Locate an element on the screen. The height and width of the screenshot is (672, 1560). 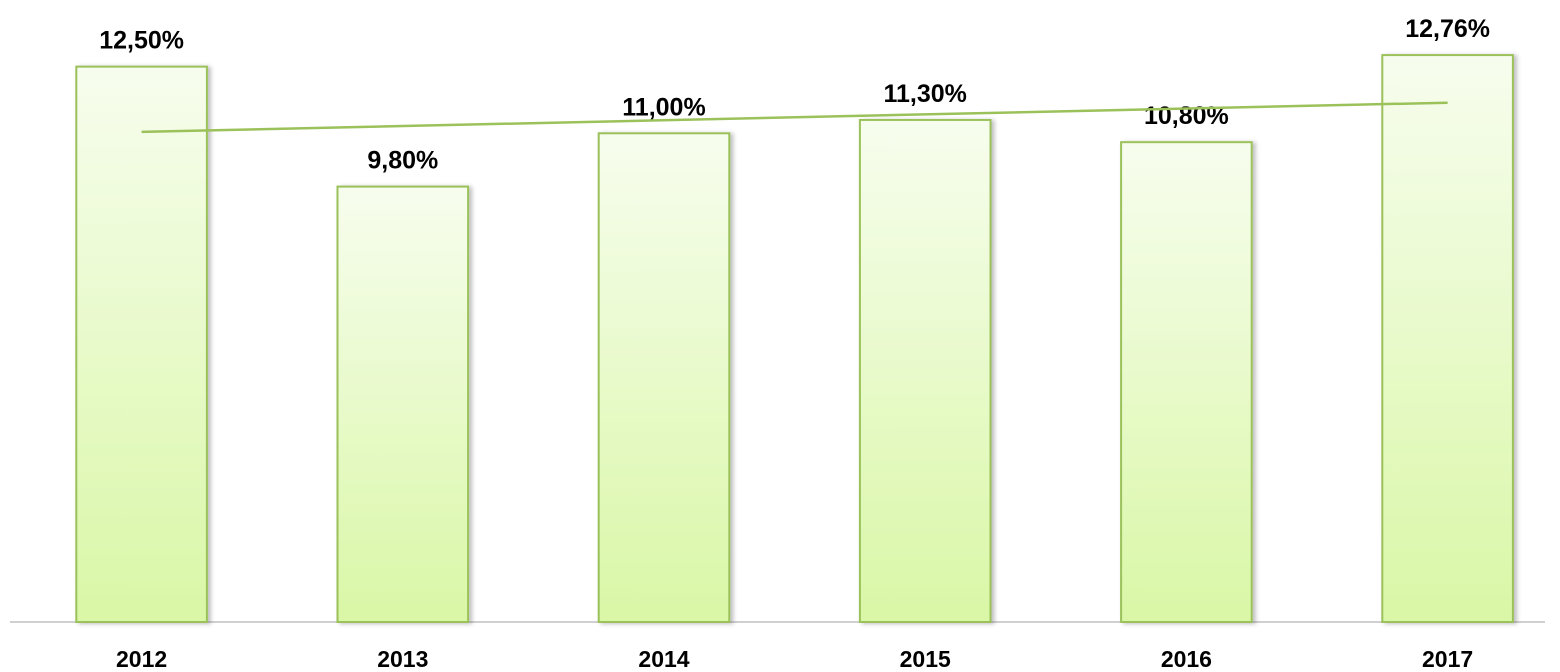
x-tick-label: 2012 is located at coordinates (141, 659).